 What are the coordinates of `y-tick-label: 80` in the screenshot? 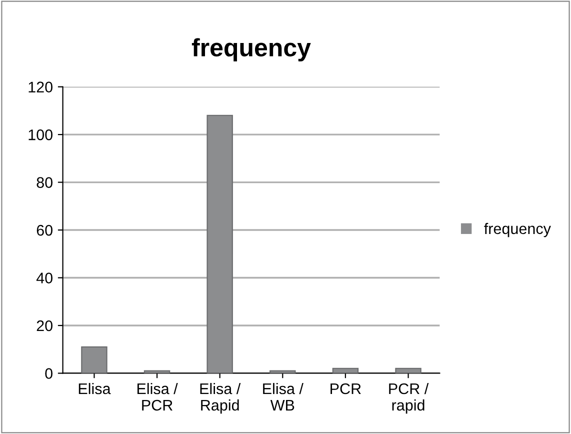 It's located at (44, 182).